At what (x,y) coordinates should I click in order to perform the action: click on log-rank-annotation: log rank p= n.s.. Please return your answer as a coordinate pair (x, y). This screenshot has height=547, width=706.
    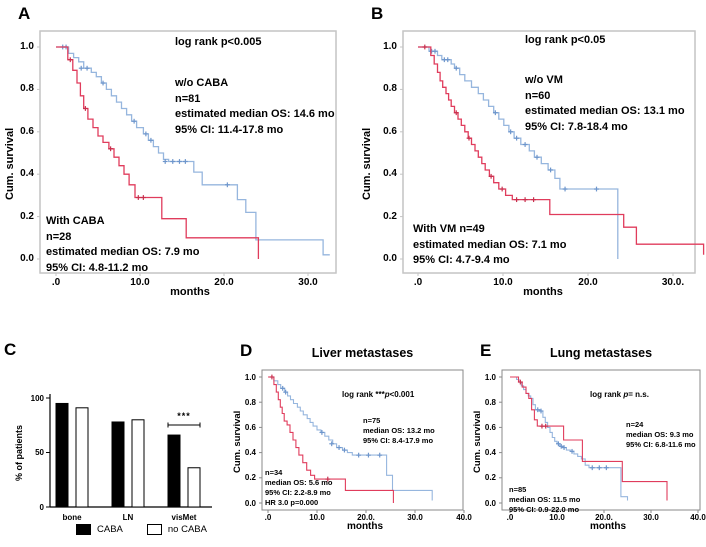
    Looking at the image, I should click on (619, 394).